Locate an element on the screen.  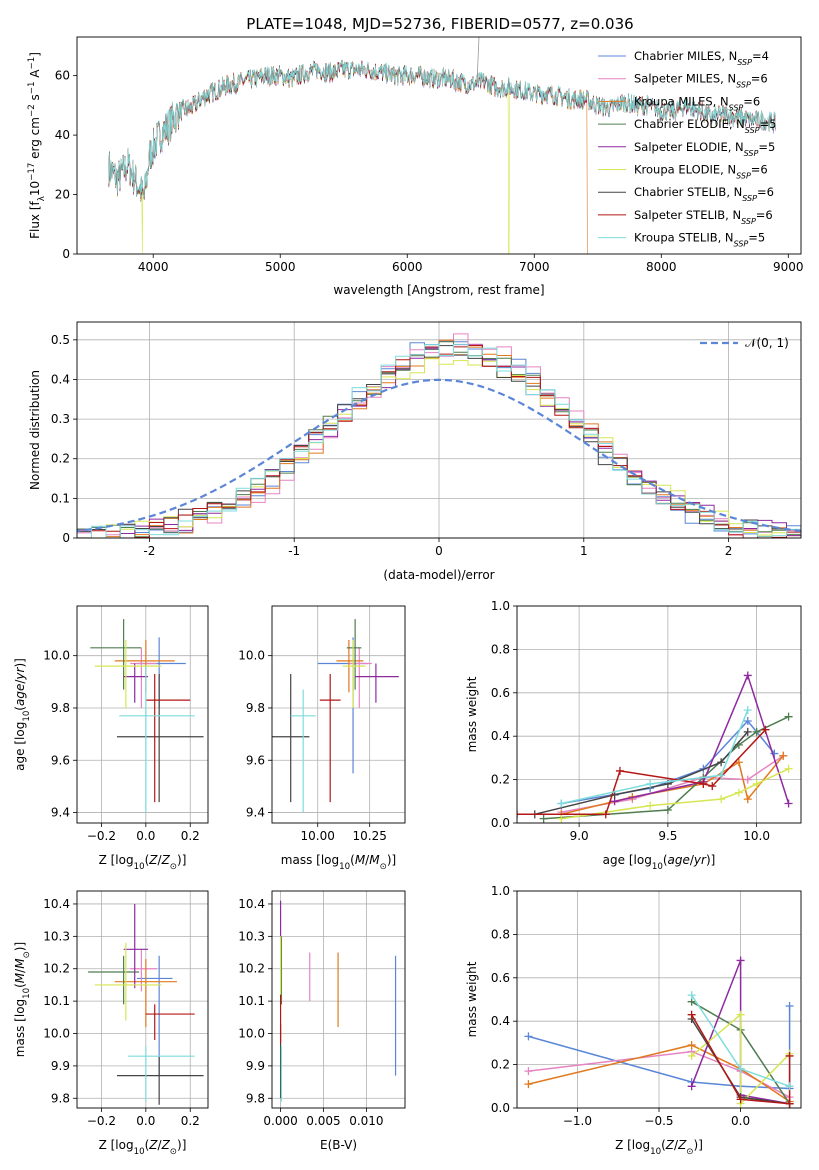
x-tick-label: 10.25 is located at coordinates (369, 836).